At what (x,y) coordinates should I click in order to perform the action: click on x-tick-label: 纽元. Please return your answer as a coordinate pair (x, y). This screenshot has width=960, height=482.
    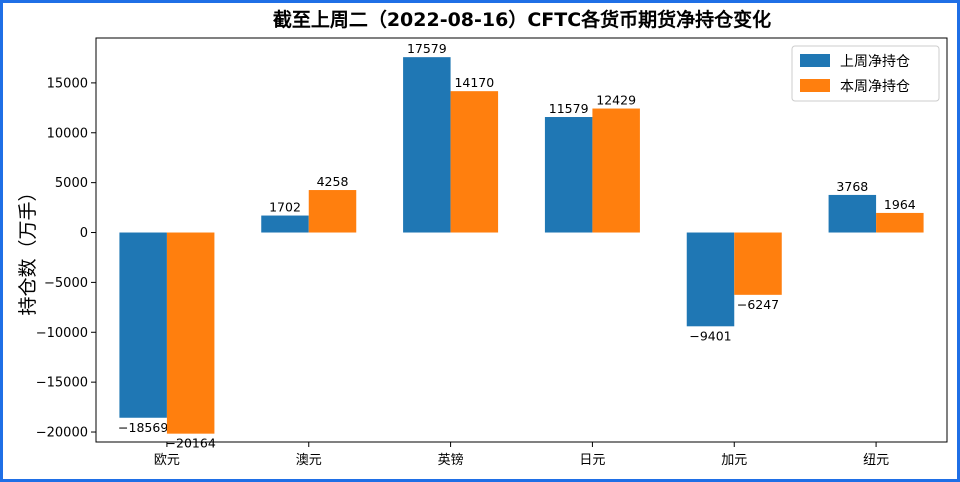
    Looking at the image, I should click on (876, 460).